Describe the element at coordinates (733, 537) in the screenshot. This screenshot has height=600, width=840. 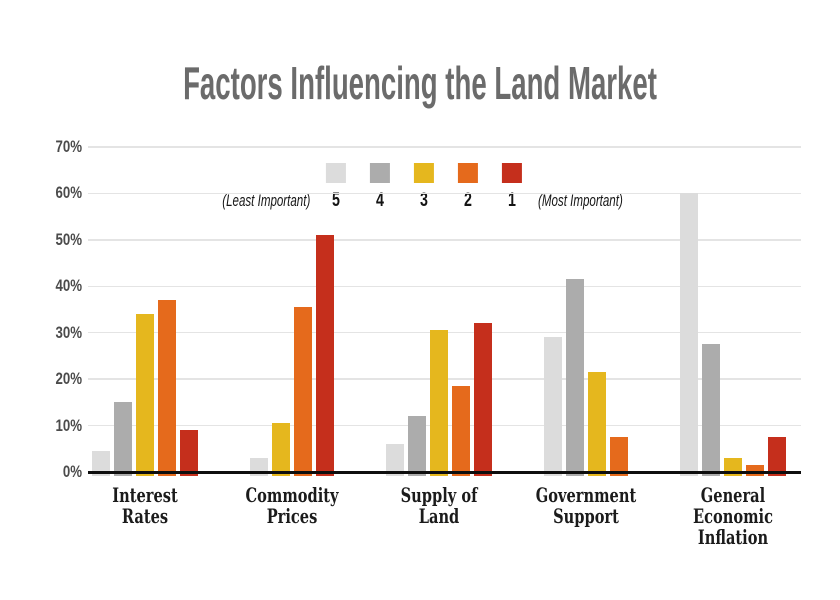
I see `category-label-line: Inflation` at that location.